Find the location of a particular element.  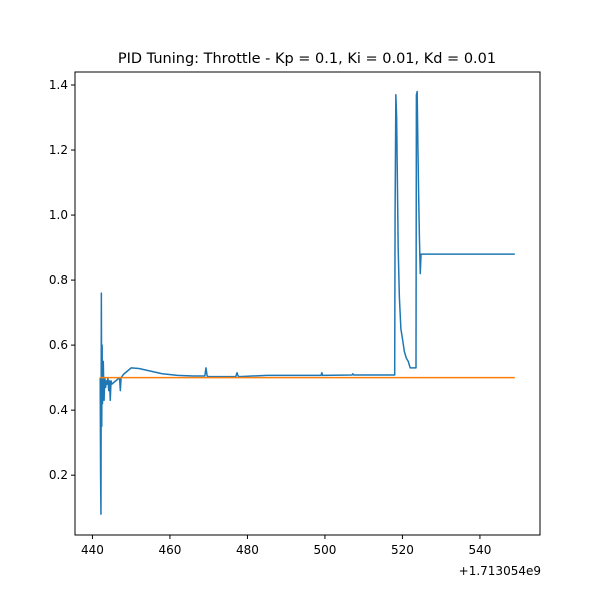

x-tick-label: 500 is located at coordinates (324, 550).